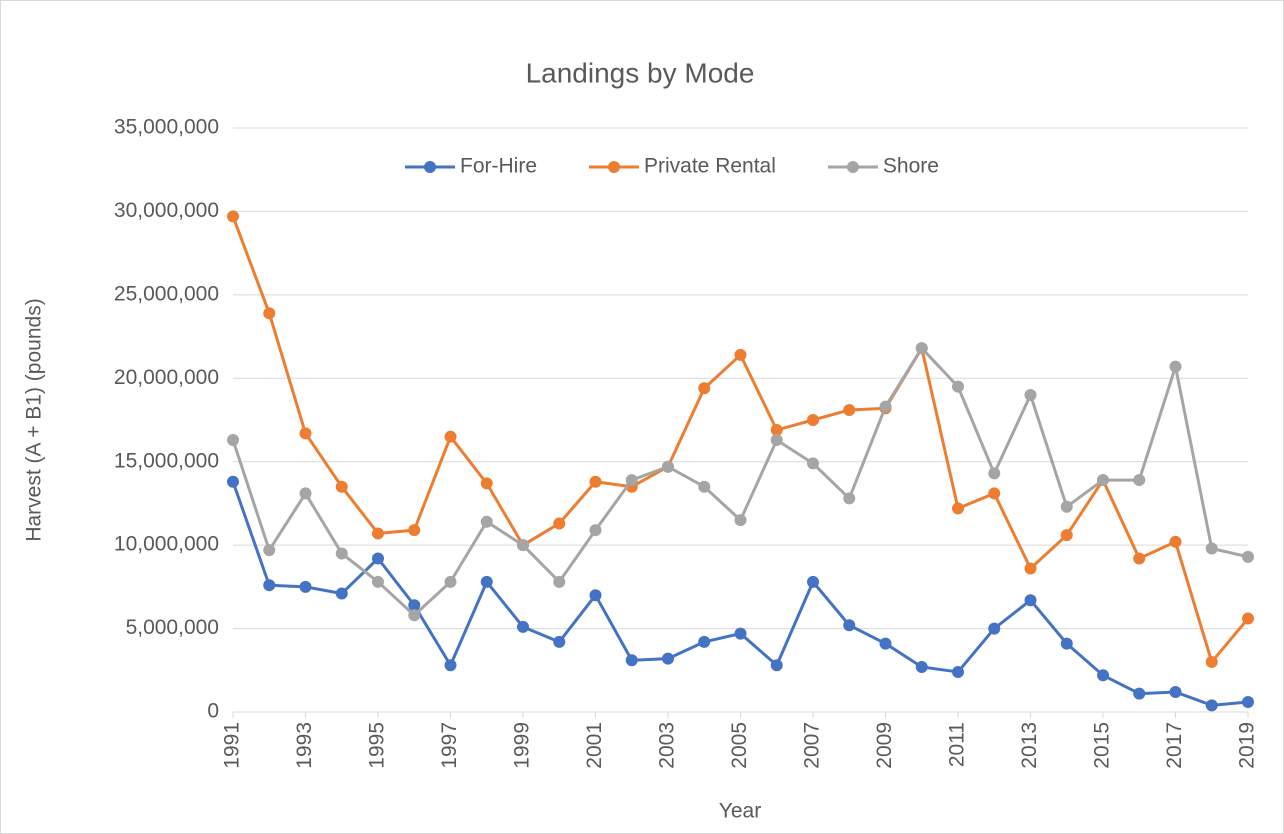 The image size is (1284, 834). What do you see at coordinates (166, 460) in the screenshot?
I see `y-tick-label: 15,000,000` at bounding box center [166, 460].